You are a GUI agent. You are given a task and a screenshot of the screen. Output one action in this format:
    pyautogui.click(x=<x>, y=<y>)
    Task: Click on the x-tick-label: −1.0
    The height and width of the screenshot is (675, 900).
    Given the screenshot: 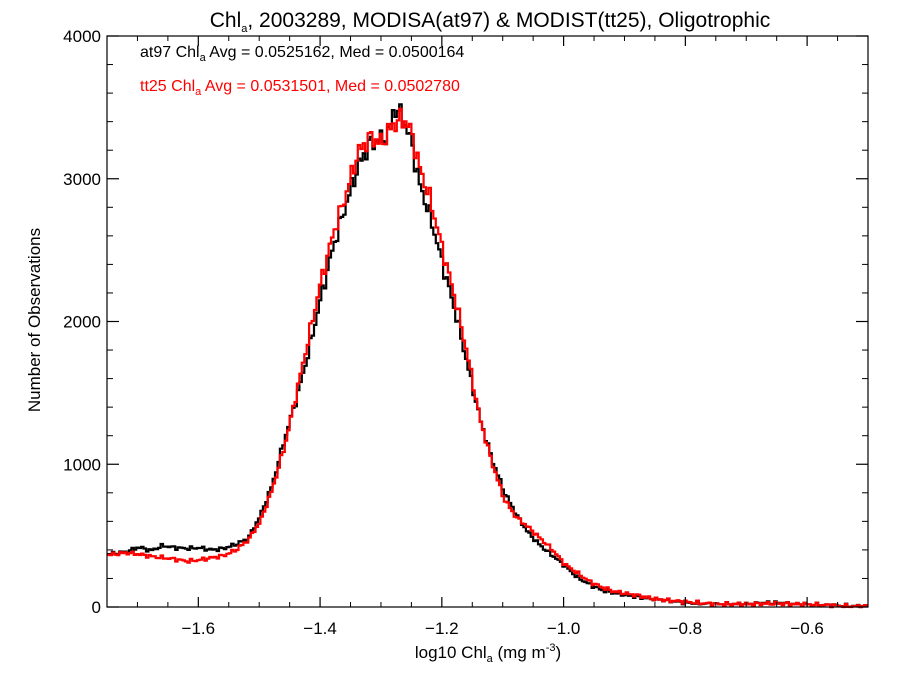 What is the action you would take?
    pyautogui.click(x=564, y=628)
    